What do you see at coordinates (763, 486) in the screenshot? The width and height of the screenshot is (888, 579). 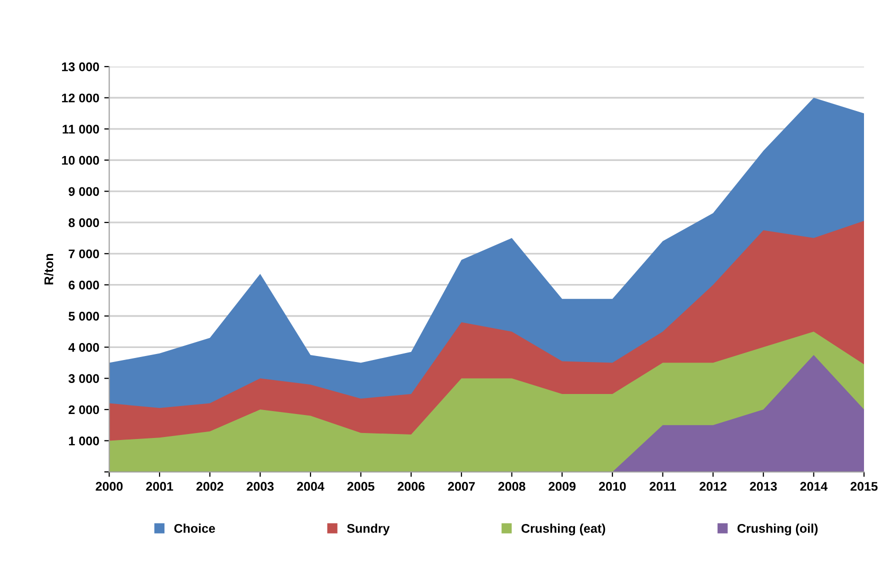 I see `x-tick-label: 2013` at bounding box center [763, 486].